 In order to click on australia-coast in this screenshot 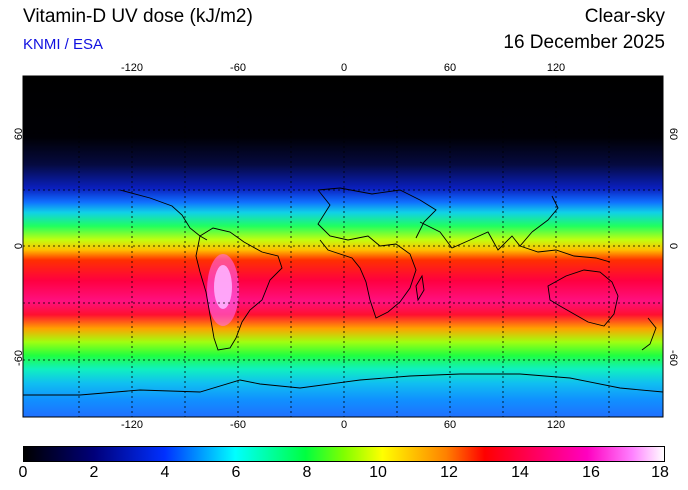, I will do `click(583, 298)`.